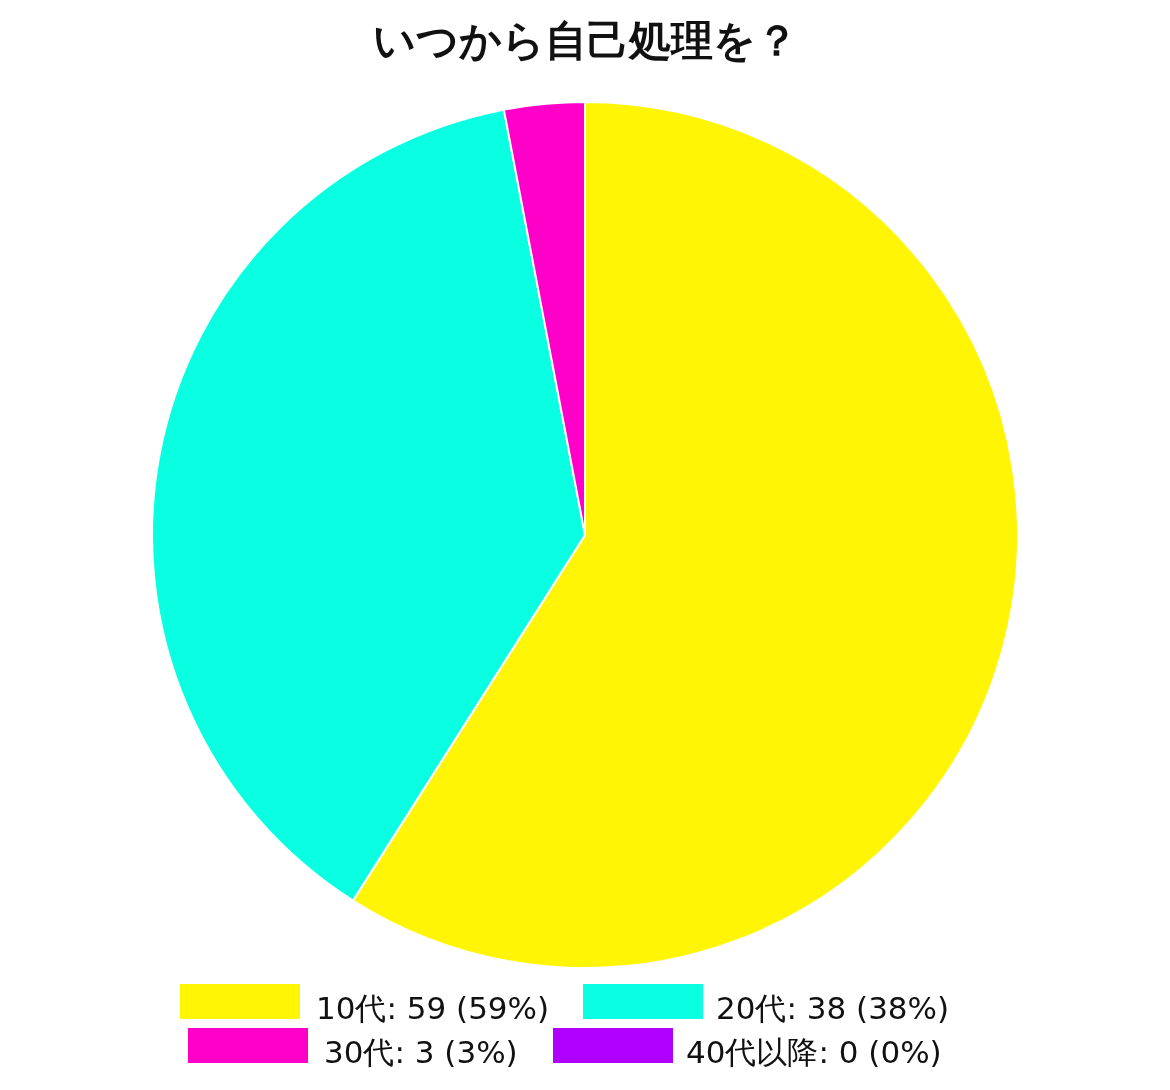 Image resolution: width=1170 pixels, height=1090 pixels. Describe the element at coordinates (585, 40) in the screenshot. I see `chart-title: いつから自己処理を？` at that location.